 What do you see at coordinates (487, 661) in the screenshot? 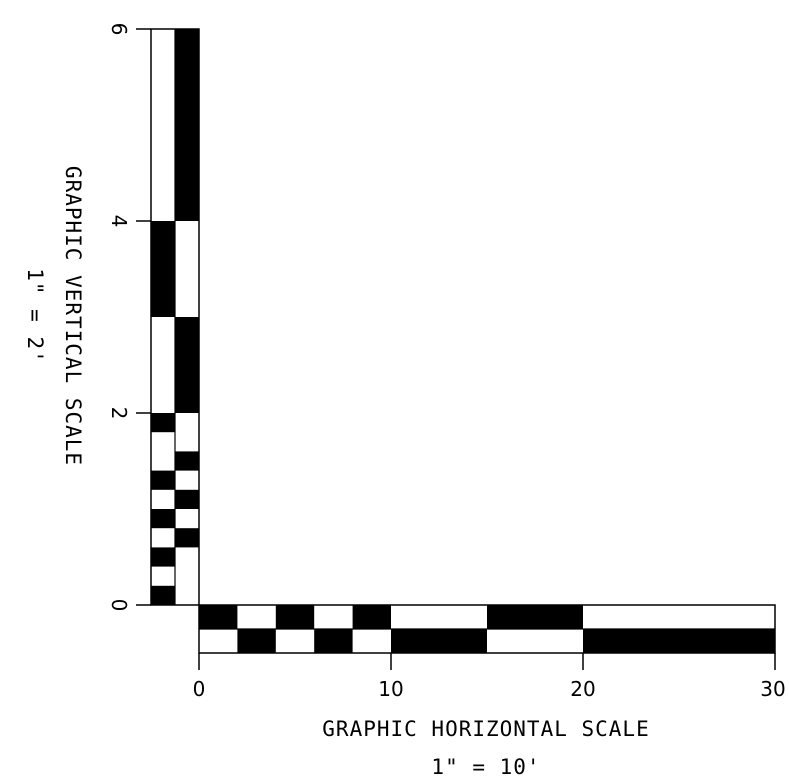
I see `horizontal-tick-marks` at bounding box center [487, 661].